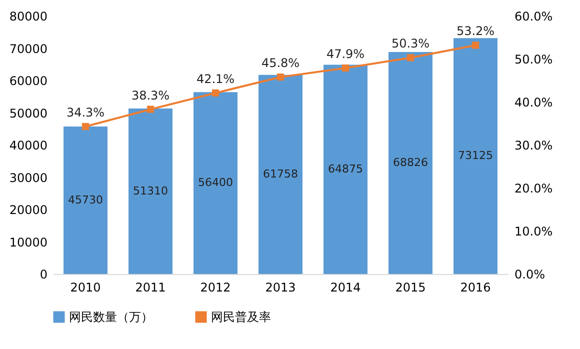 The height and width of the screenshot is (349, 580). Describe the element at coordinates (533, 103) in the screenshot. I see `y2-tick-label: 40.0%` at that location.